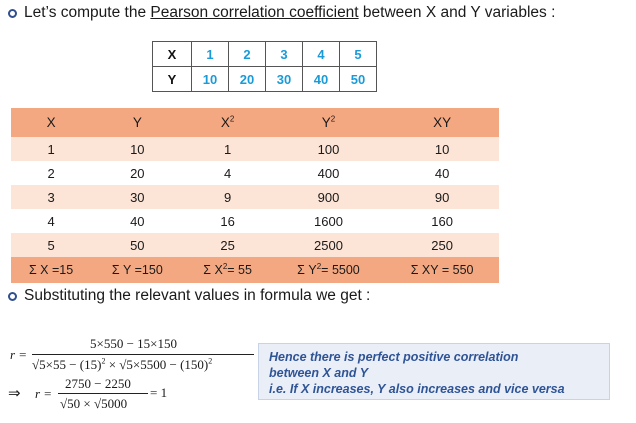  What do you see at coordinates (321, 79) in the screenshot?
I see `y-cell: 40` at bounding box center [321, 79].